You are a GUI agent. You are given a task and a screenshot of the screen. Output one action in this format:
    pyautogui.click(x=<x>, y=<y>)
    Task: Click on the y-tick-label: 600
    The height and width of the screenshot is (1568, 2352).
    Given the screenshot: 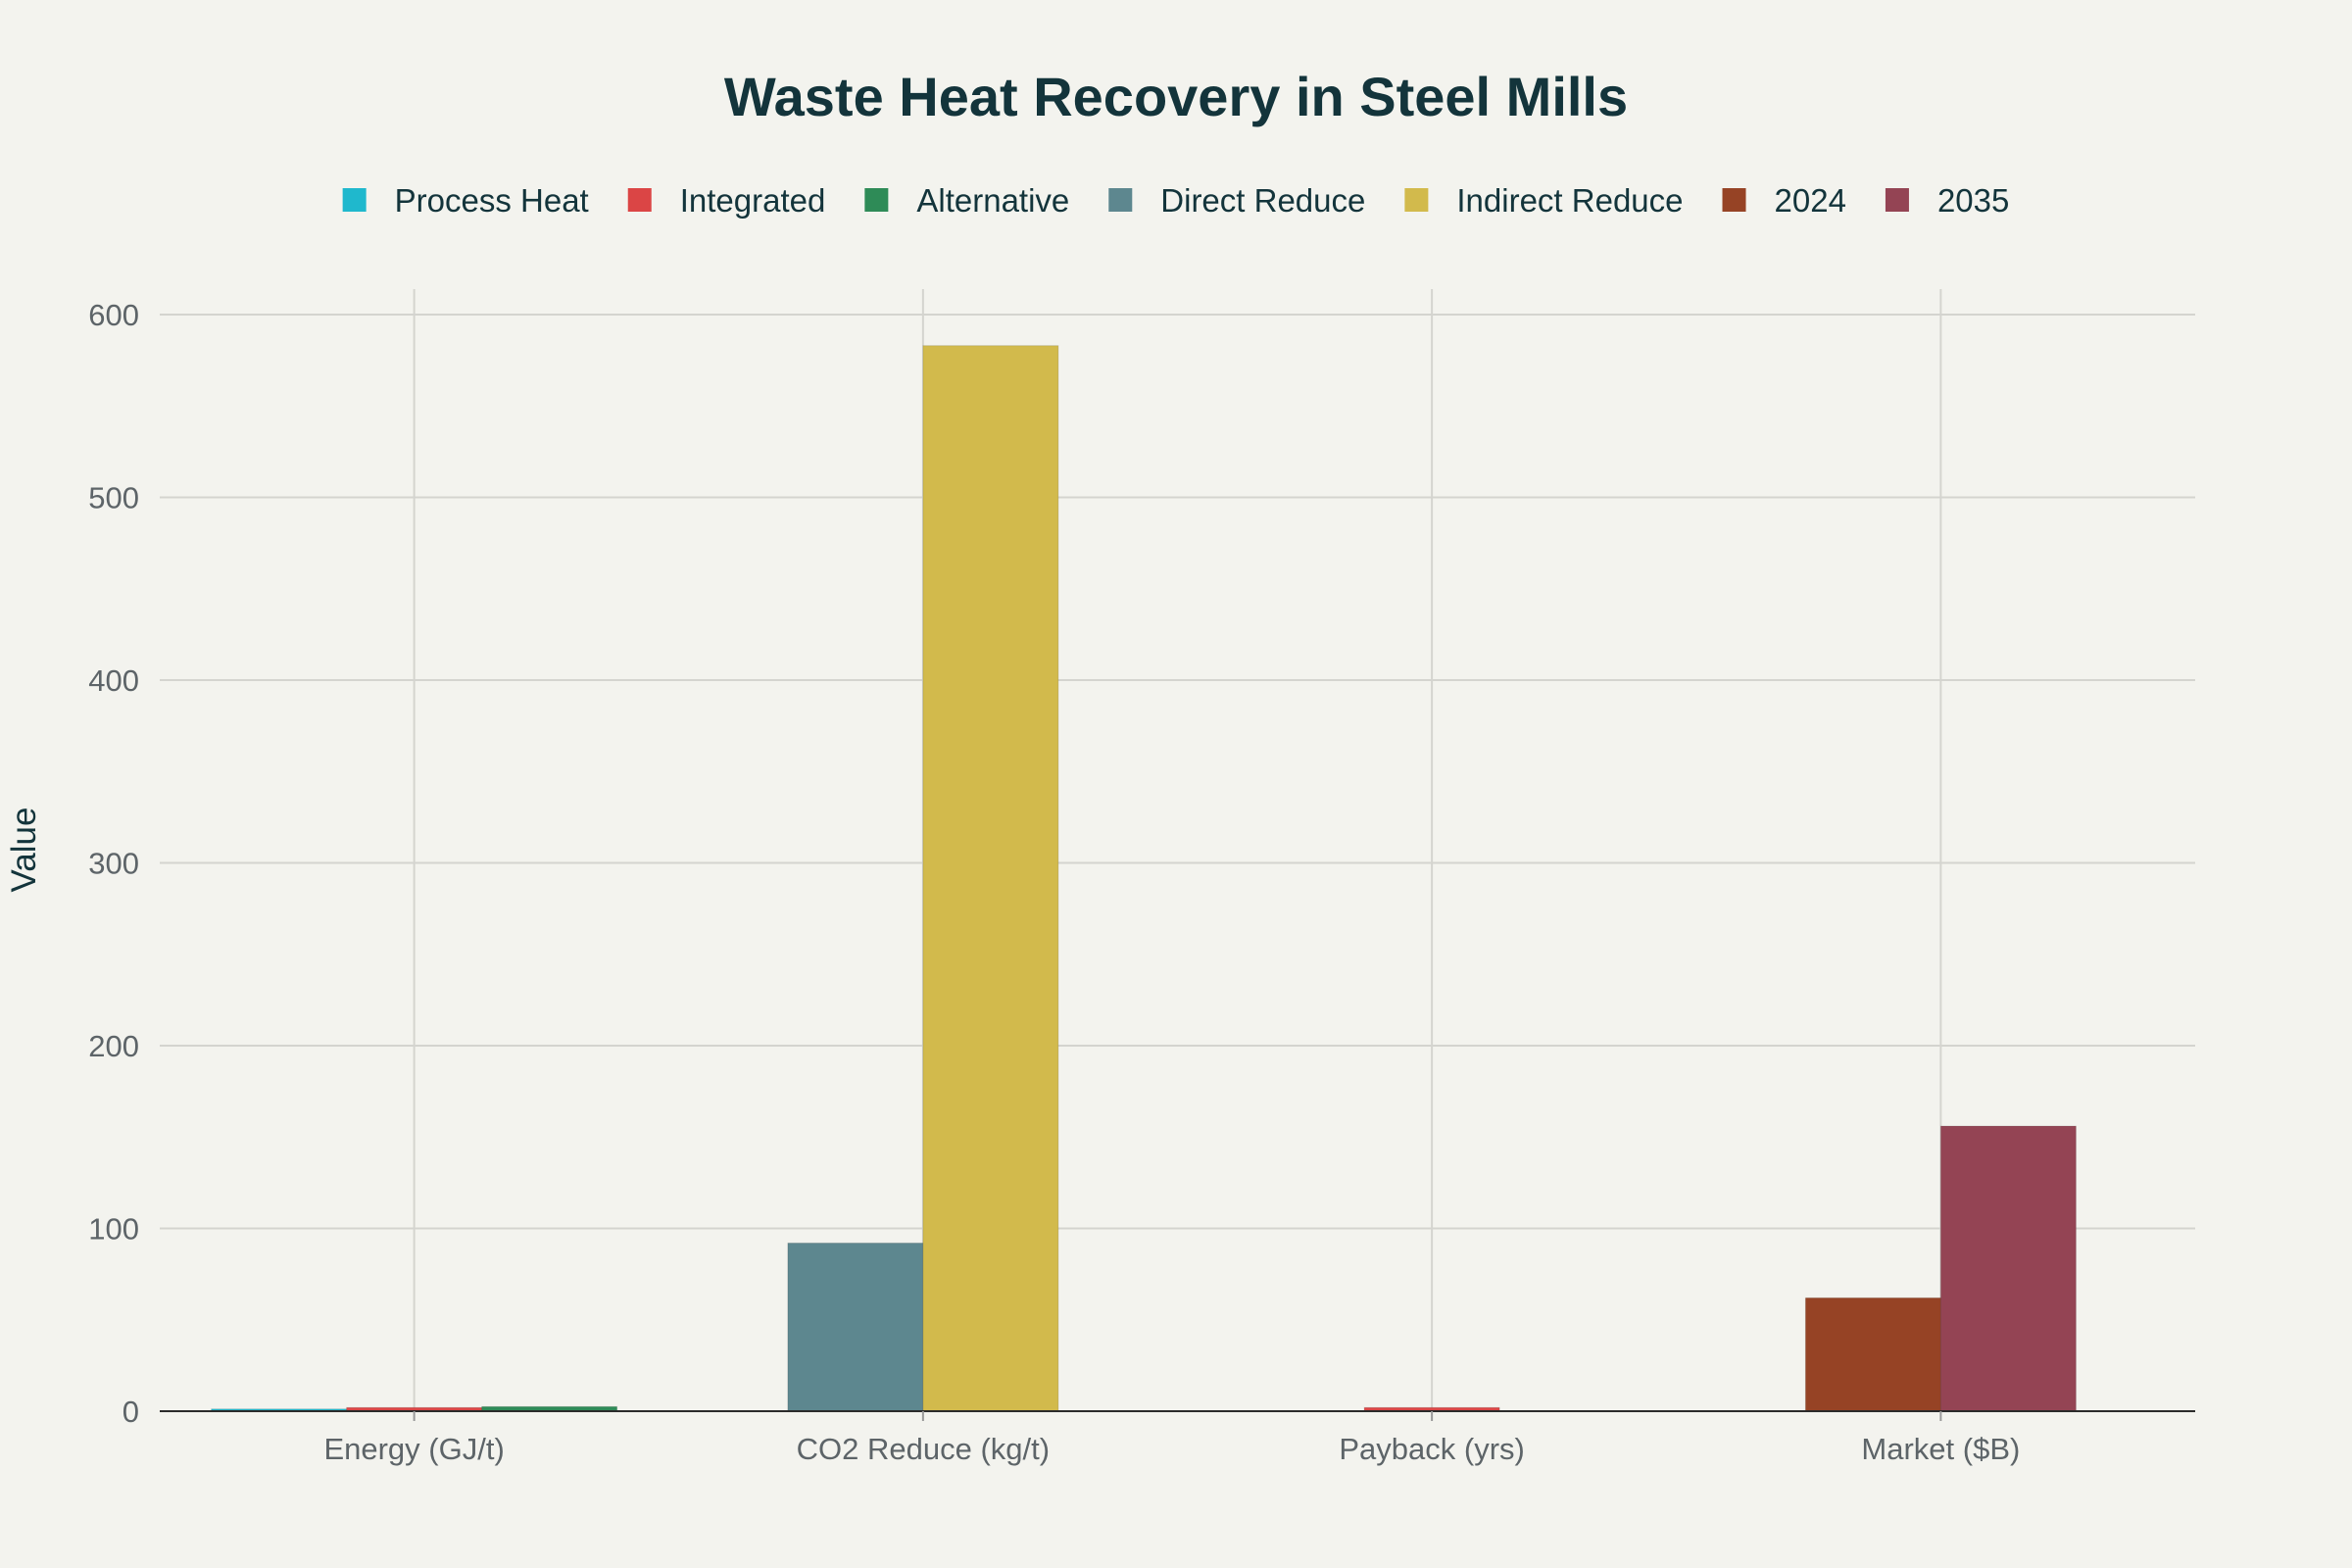 What is the action you would take?
    pyautogui.click(x=113, y=315)
    